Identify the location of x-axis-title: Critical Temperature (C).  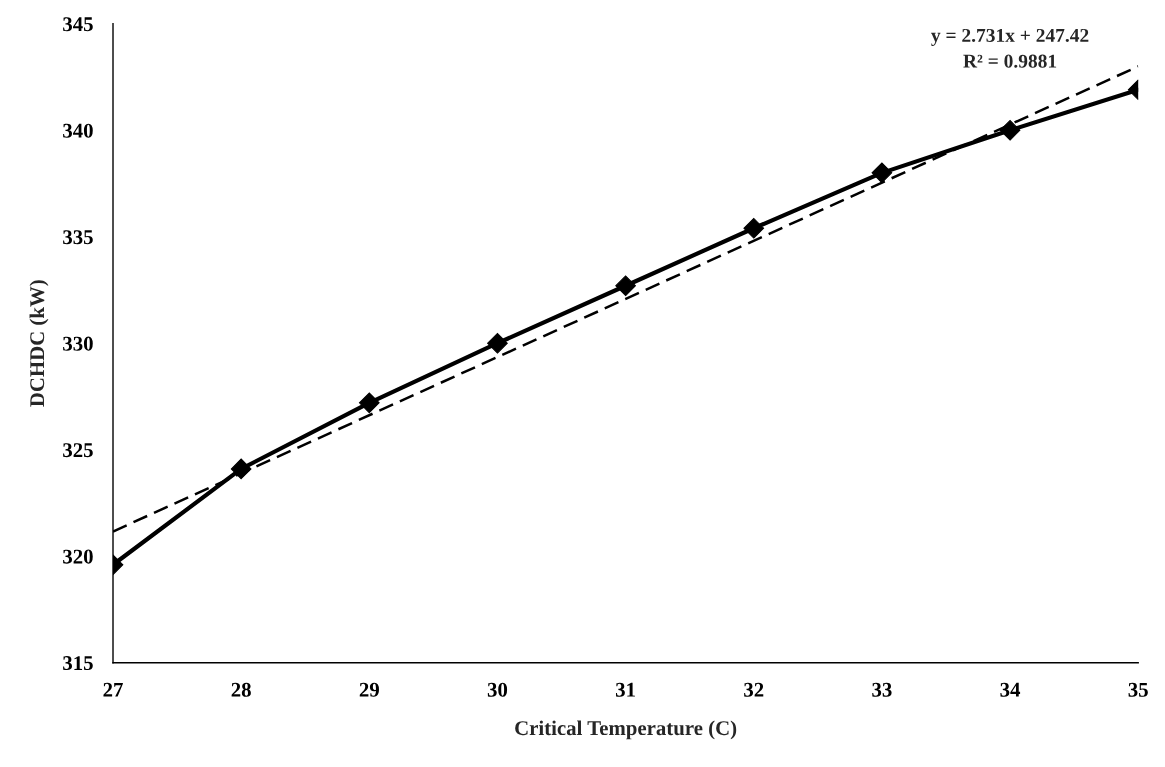
(626, 730).